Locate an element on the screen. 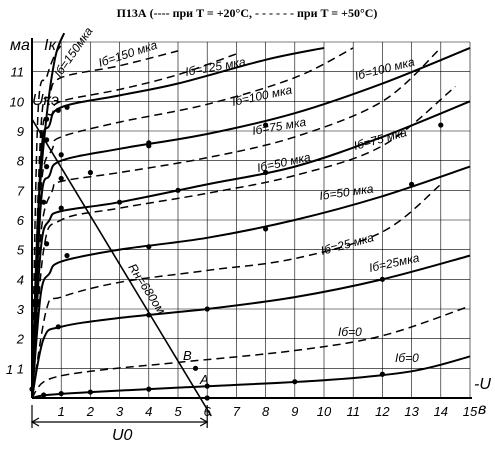 The height and width of the screenshot is (451, 495). curve-label-ib125-dashed: Iб=125 мка is located at coordinates (215, 67).